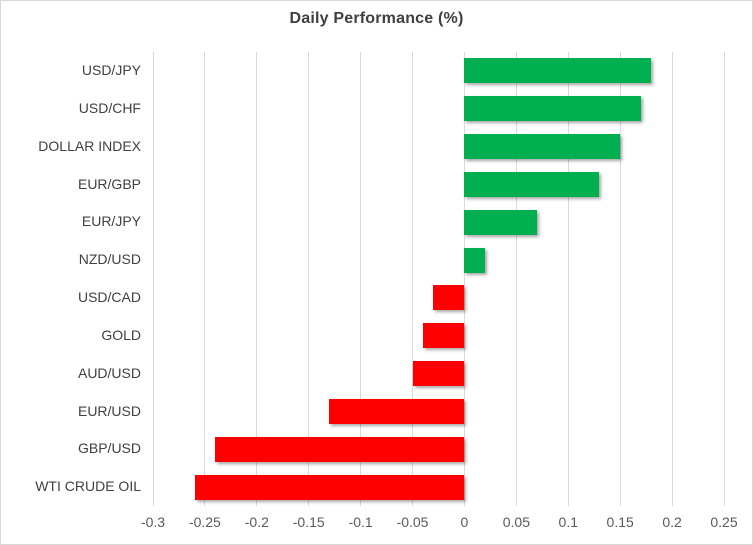  What do you see at coordinates (552, 109) in the screenshot?
I see `bar-usd-chf` at bounding box center [552, 109].